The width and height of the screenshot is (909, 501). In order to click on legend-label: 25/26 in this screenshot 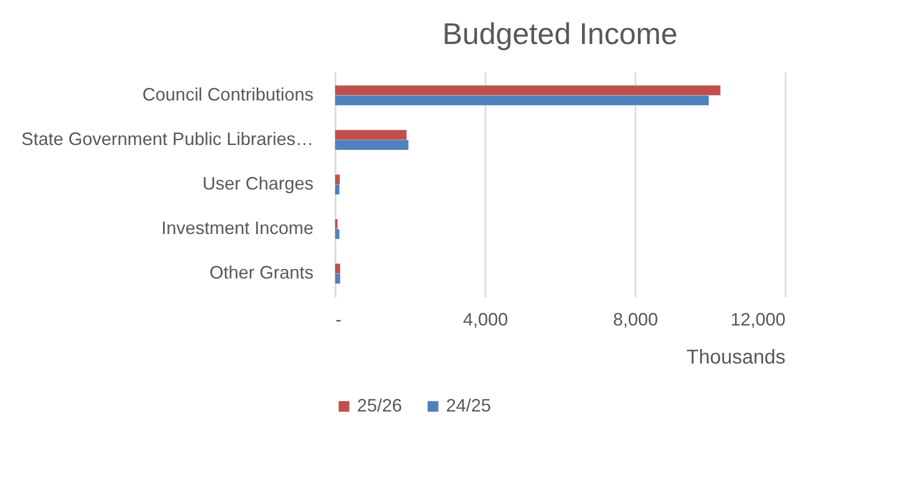, I will do `click(379, 405)`.